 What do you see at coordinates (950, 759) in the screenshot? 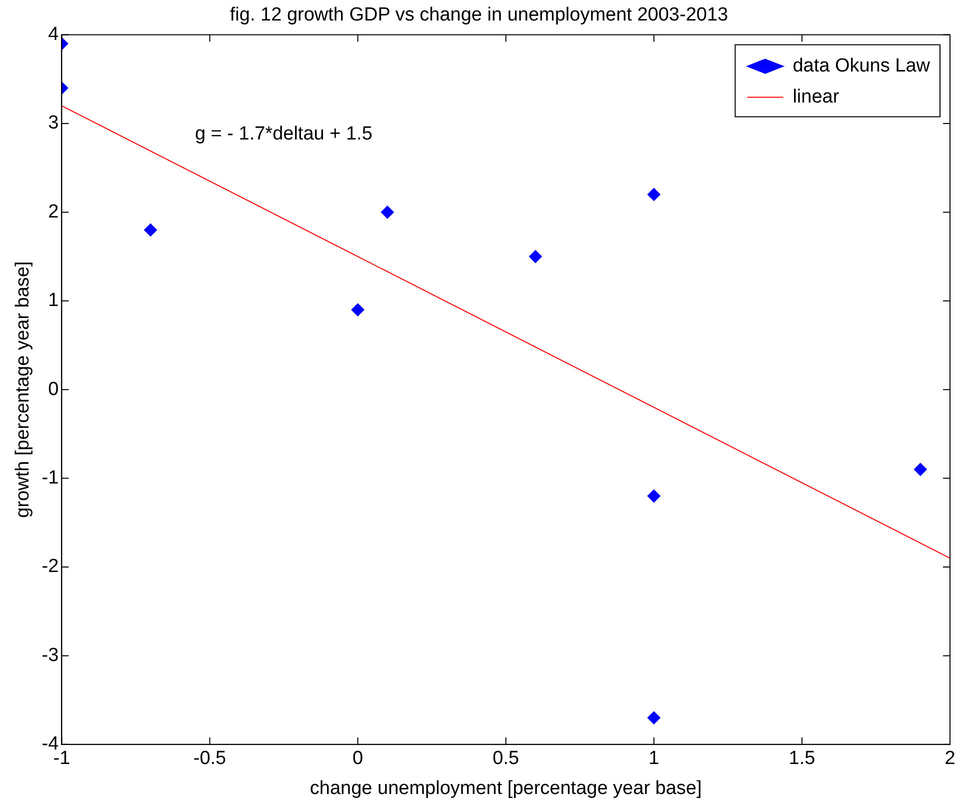
I see `x-tick-label: 2` at bounding box center [950, 759].